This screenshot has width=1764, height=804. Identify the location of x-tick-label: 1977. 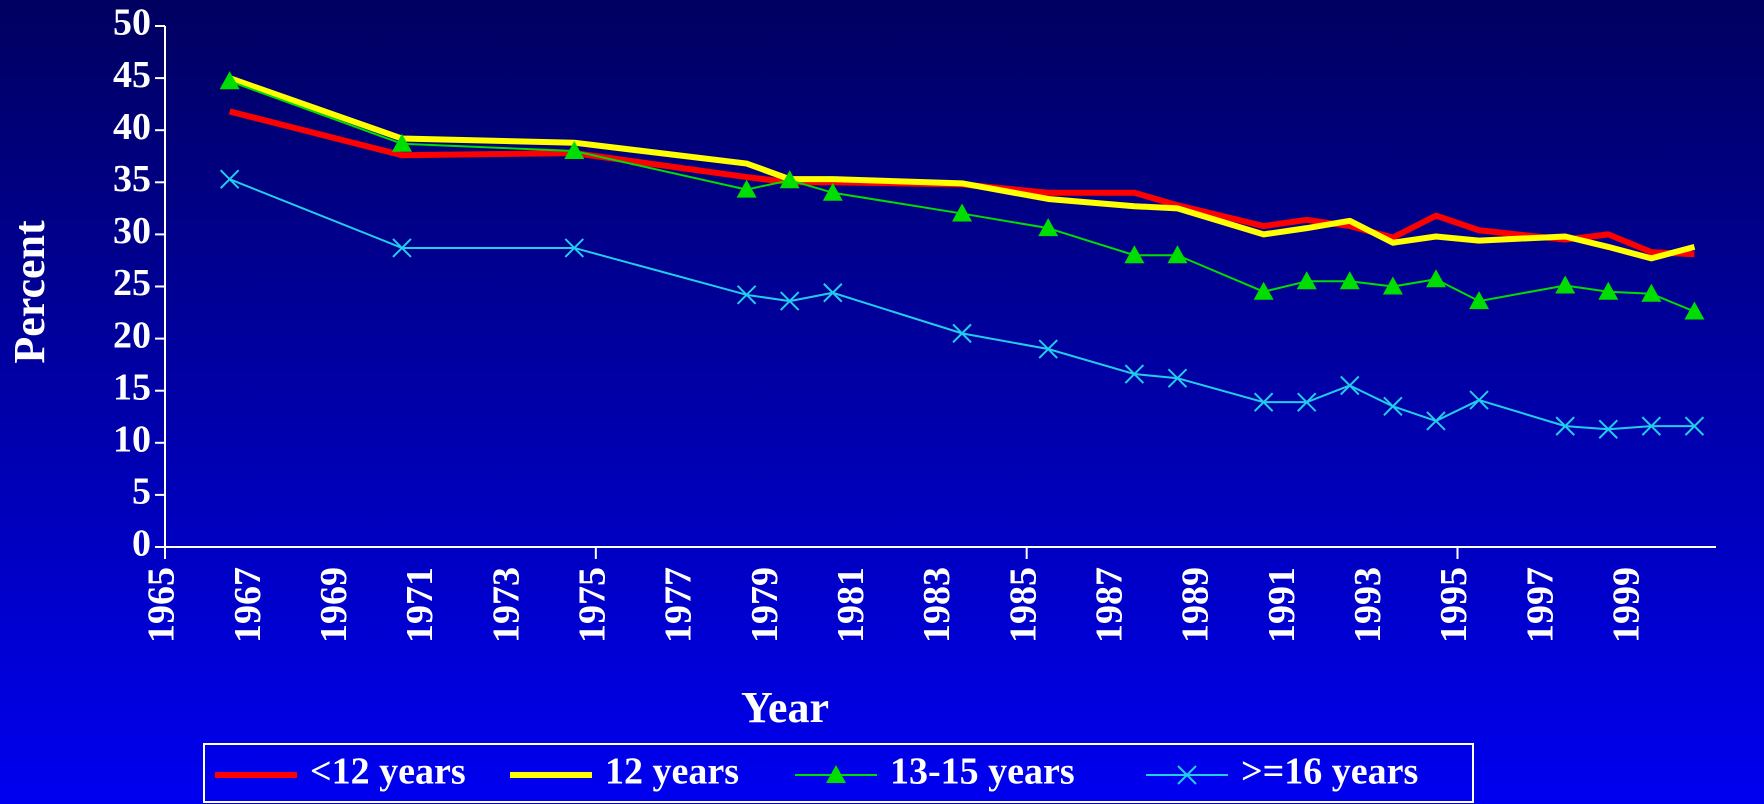
(679, 605).